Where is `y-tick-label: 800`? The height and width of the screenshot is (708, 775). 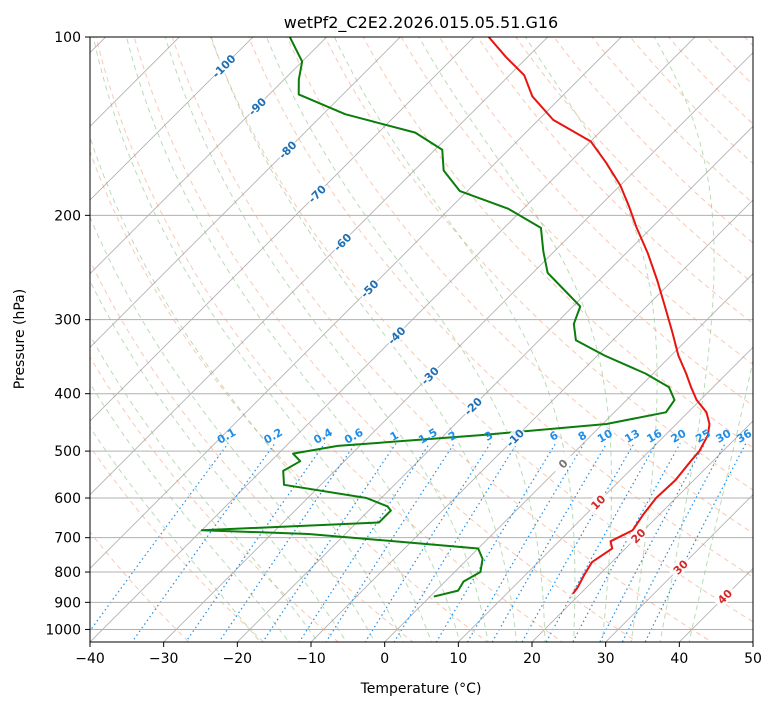
y-tick-label: 800 is located at coordinates (67, 573).